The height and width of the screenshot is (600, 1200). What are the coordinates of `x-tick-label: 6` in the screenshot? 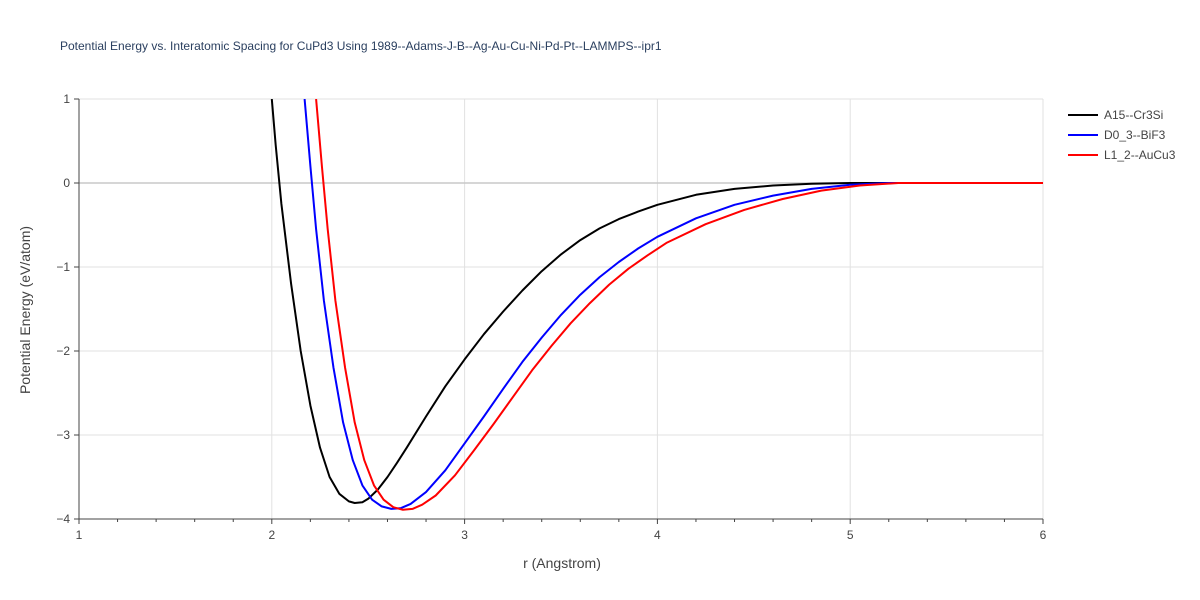 It's located at (1043, 535).